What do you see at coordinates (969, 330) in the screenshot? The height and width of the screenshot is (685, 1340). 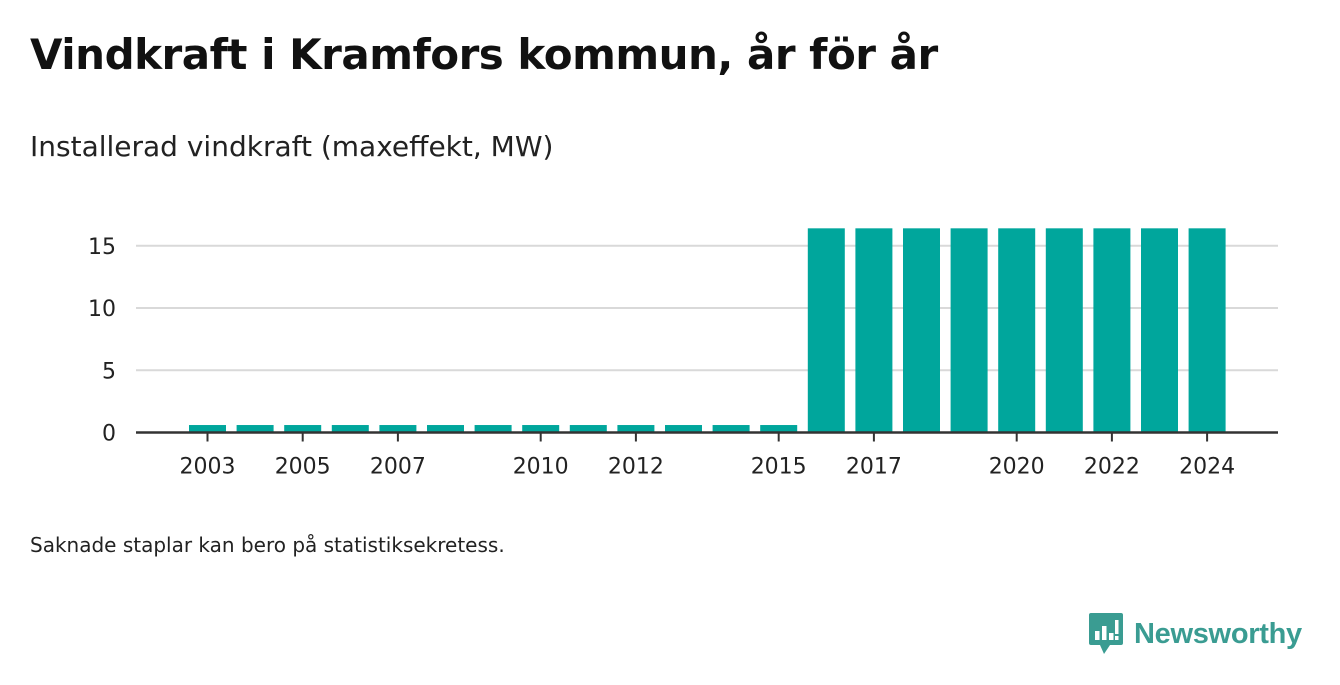 I see `bar-2019` at bounding box center [969, 330].